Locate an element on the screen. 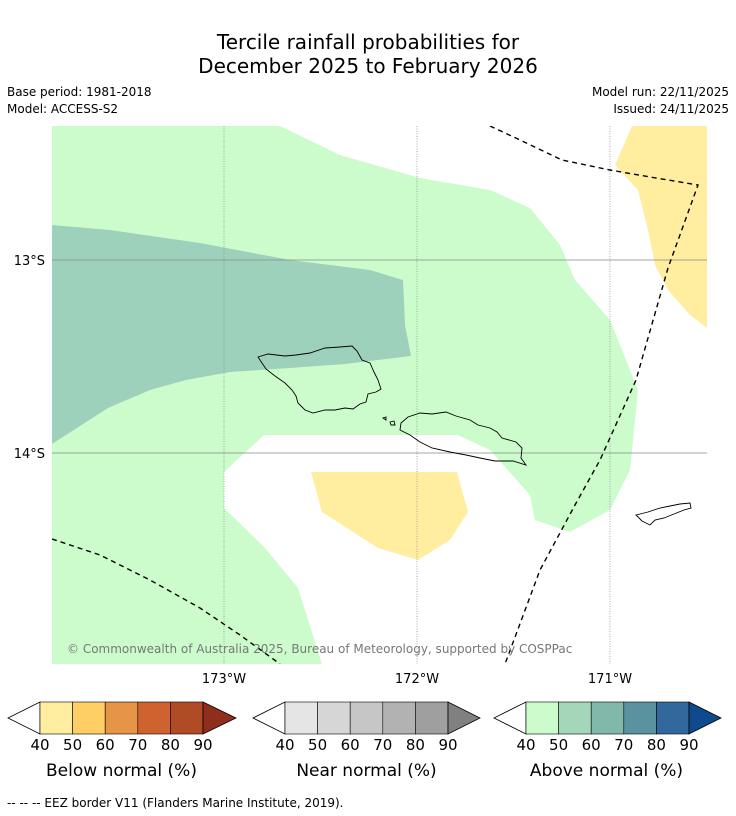 This screenshot has width=736, height=816. colorbar-below-tick-70: 70 is located at coordinates (137, 745).